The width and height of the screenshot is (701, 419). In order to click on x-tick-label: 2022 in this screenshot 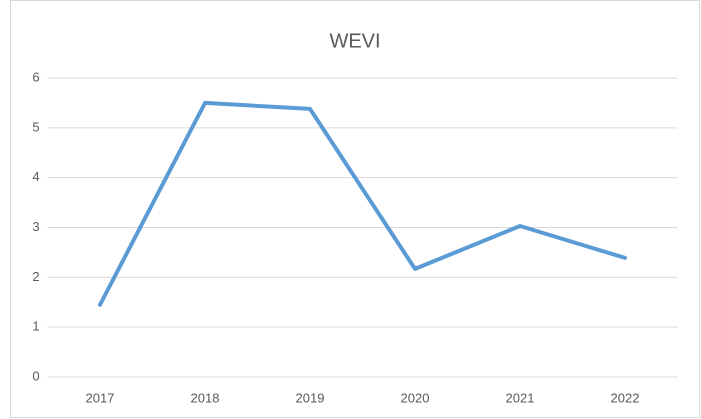, I will do `click(625, 397)`.